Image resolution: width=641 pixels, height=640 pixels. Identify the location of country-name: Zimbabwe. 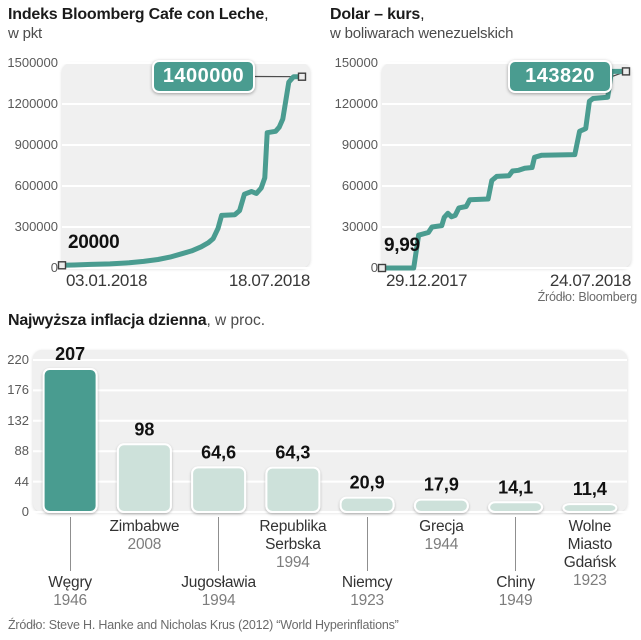
(144, 526).